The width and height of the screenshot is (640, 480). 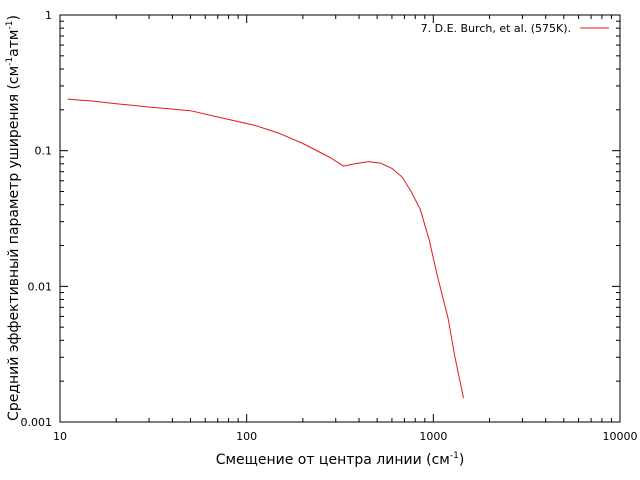 What do you see at coordinates (60, 436) in the screenshot?
I see `x-tick-label: 10` at bounding box center [60, 436].